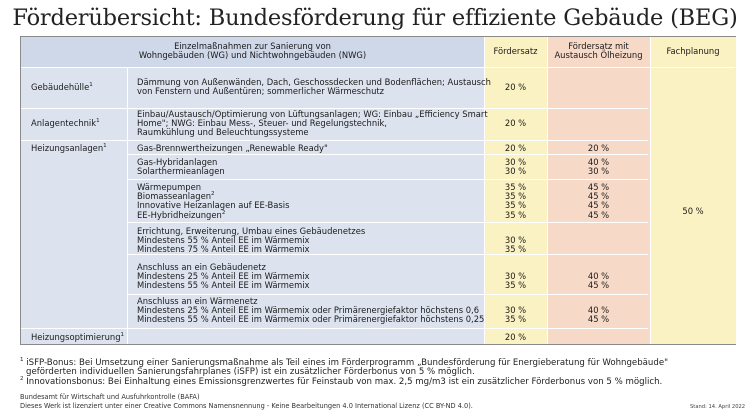 This screenshot has height=418, width=750. Describe the element at coordinates (127, 205) in the screenshot. I see `category-divider` at that location.